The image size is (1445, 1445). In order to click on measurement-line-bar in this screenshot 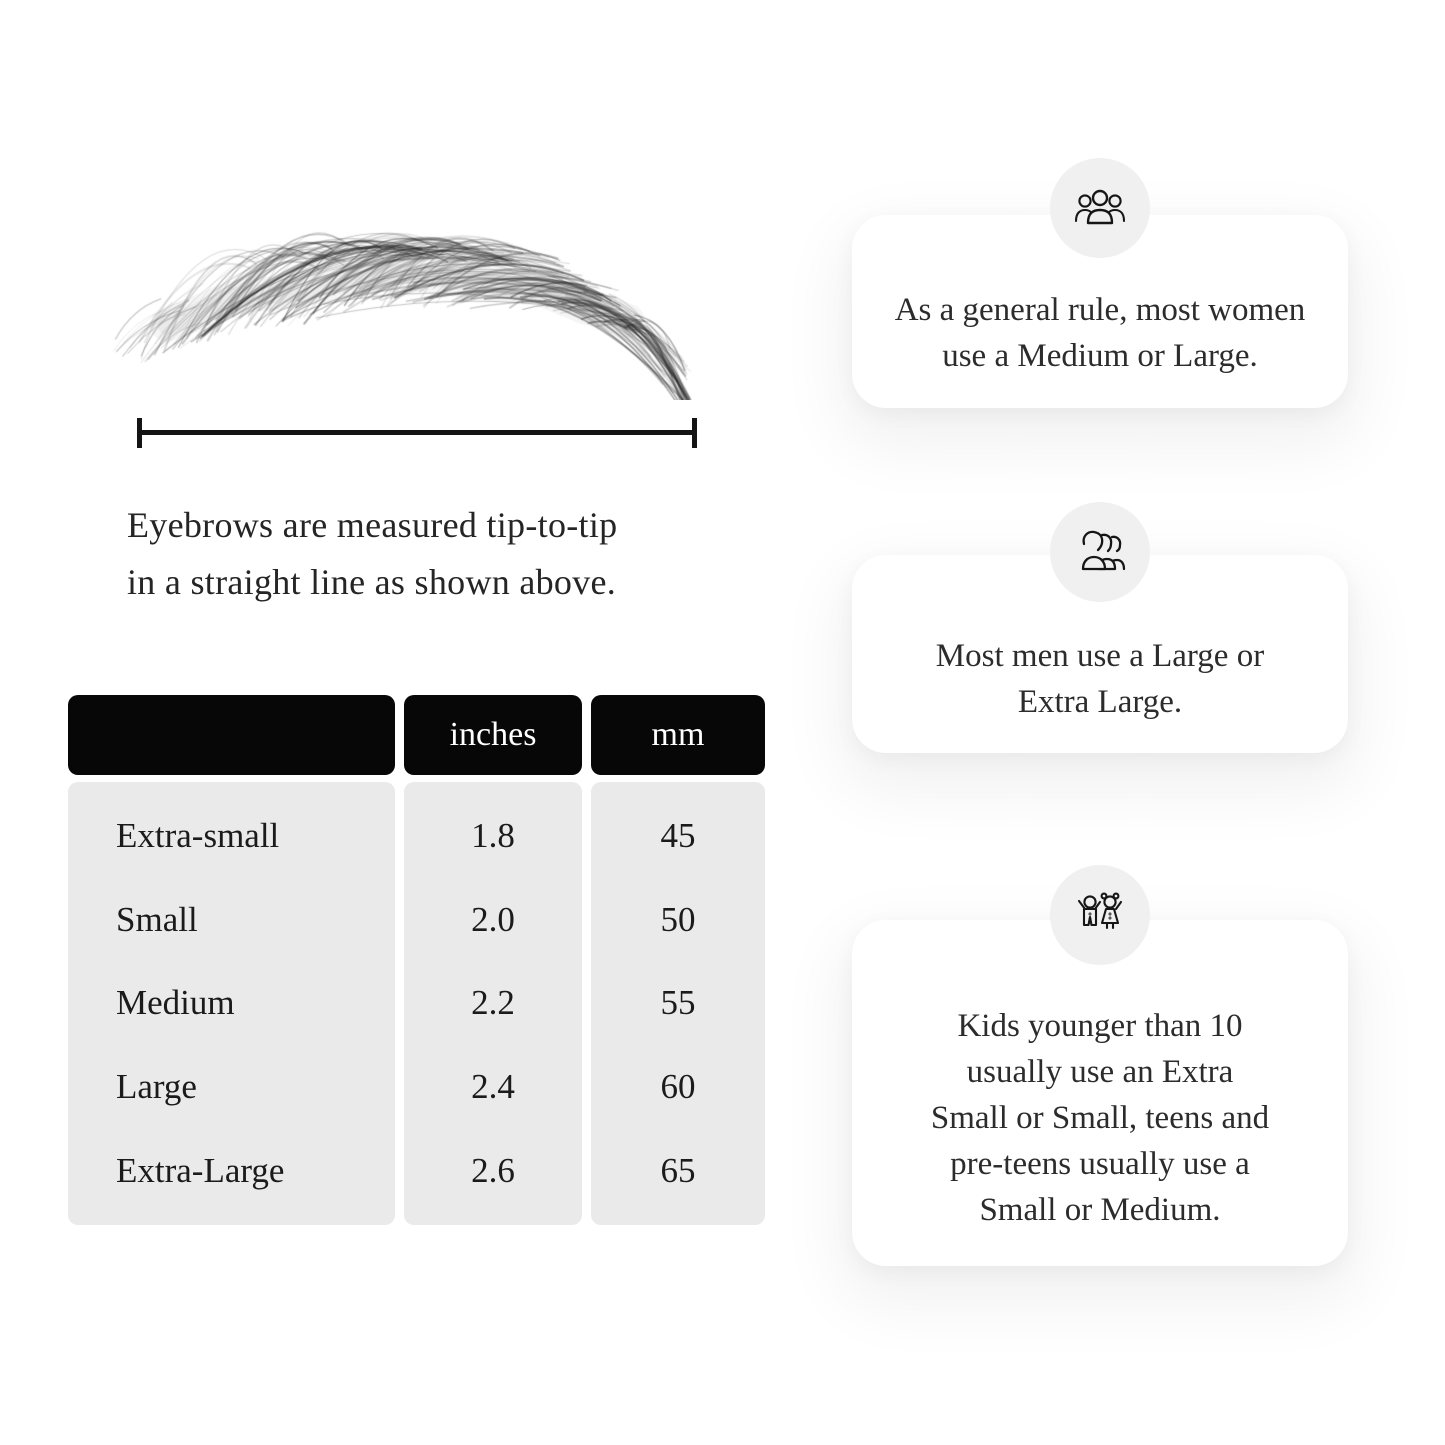, I will do `click(417, 432)`.